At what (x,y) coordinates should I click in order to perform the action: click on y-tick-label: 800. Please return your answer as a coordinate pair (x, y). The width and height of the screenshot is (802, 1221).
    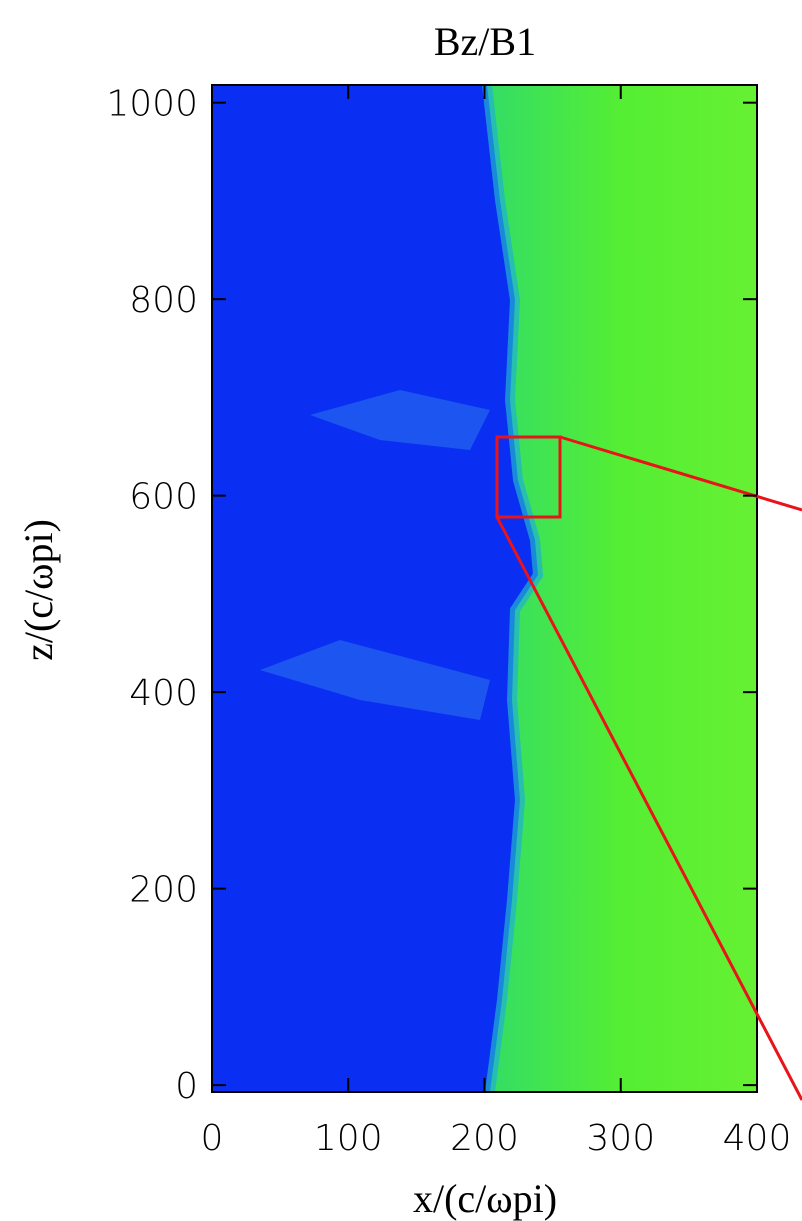
    Looking at the image, I should click on (163, 300).